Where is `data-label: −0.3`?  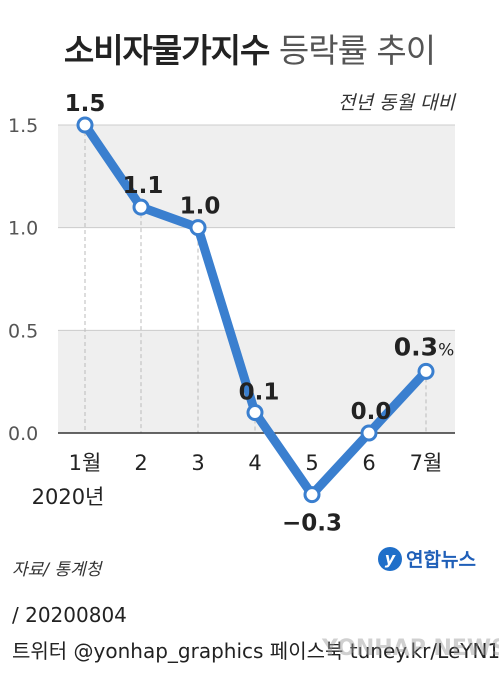
data-label: −0.3 is located at coordinates (312, 524).